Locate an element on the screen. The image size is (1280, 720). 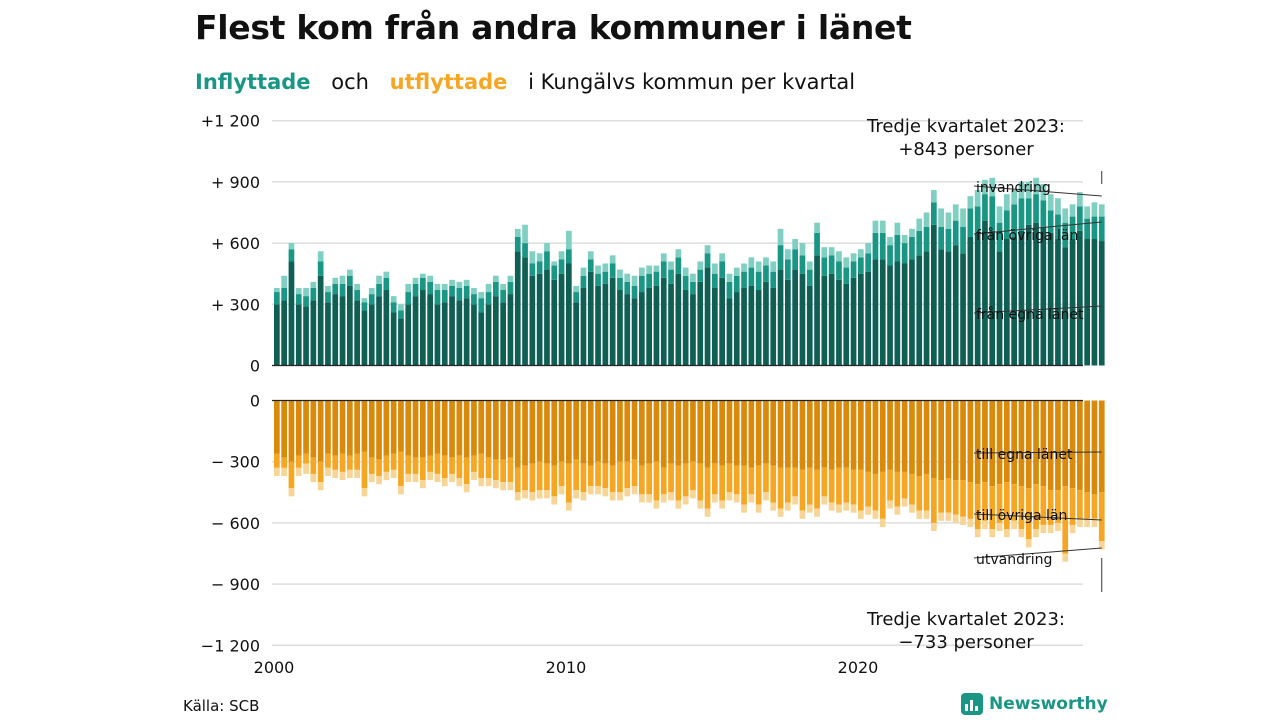
chart-title: Flest kom från andra kommuner i länet is located at coordinates (553, 27).